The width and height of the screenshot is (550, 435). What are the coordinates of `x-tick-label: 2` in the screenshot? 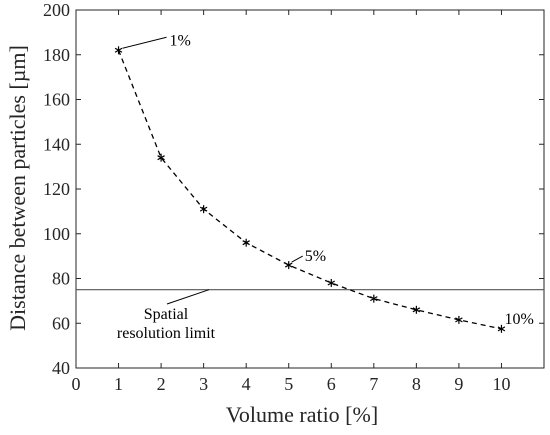 It's located at (161, 384).